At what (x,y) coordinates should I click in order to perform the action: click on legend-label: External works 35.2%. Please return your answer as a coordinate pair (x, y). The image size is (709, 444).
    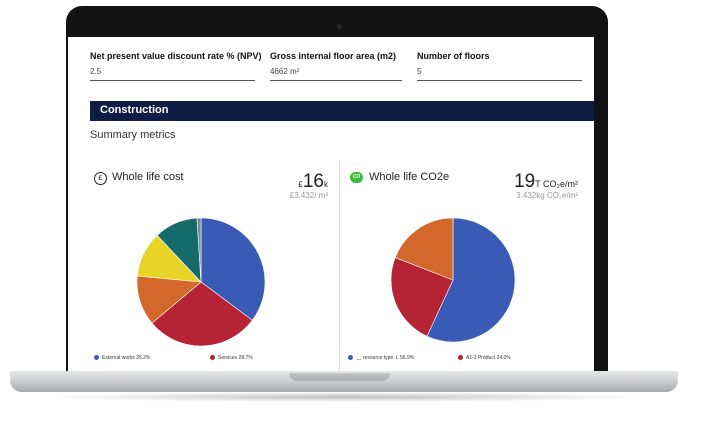
    Looking at the image, I should click on (126, 358).